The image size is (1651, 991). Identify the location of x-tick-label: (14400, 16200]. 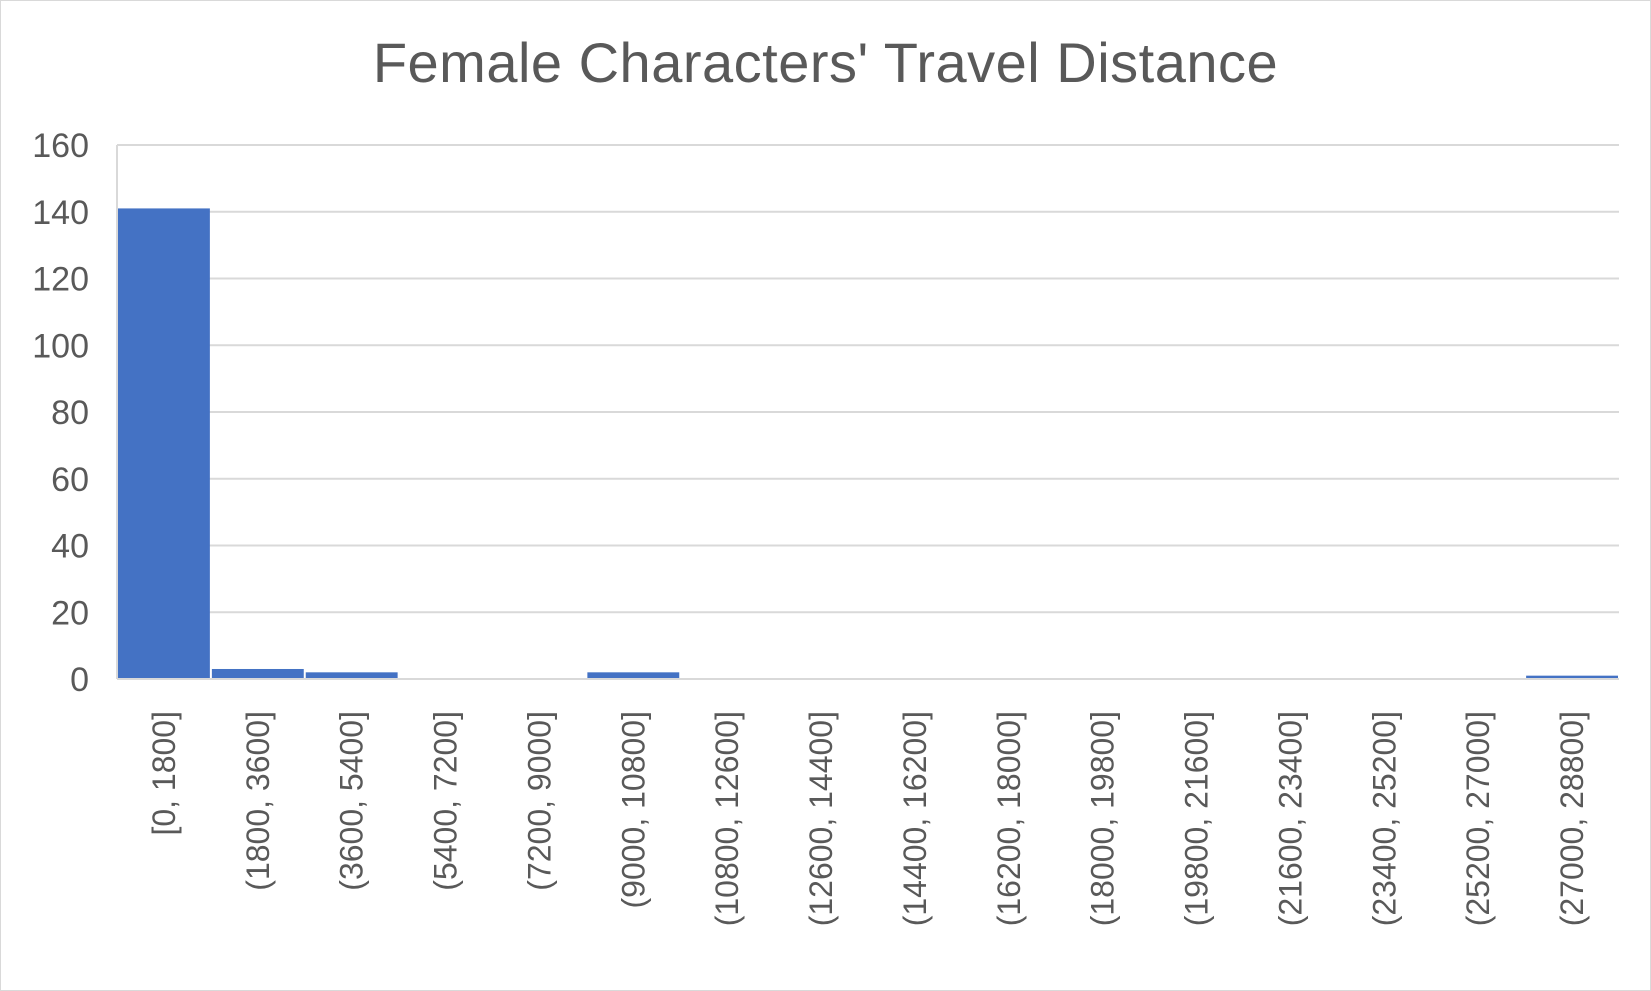
(915, 818).